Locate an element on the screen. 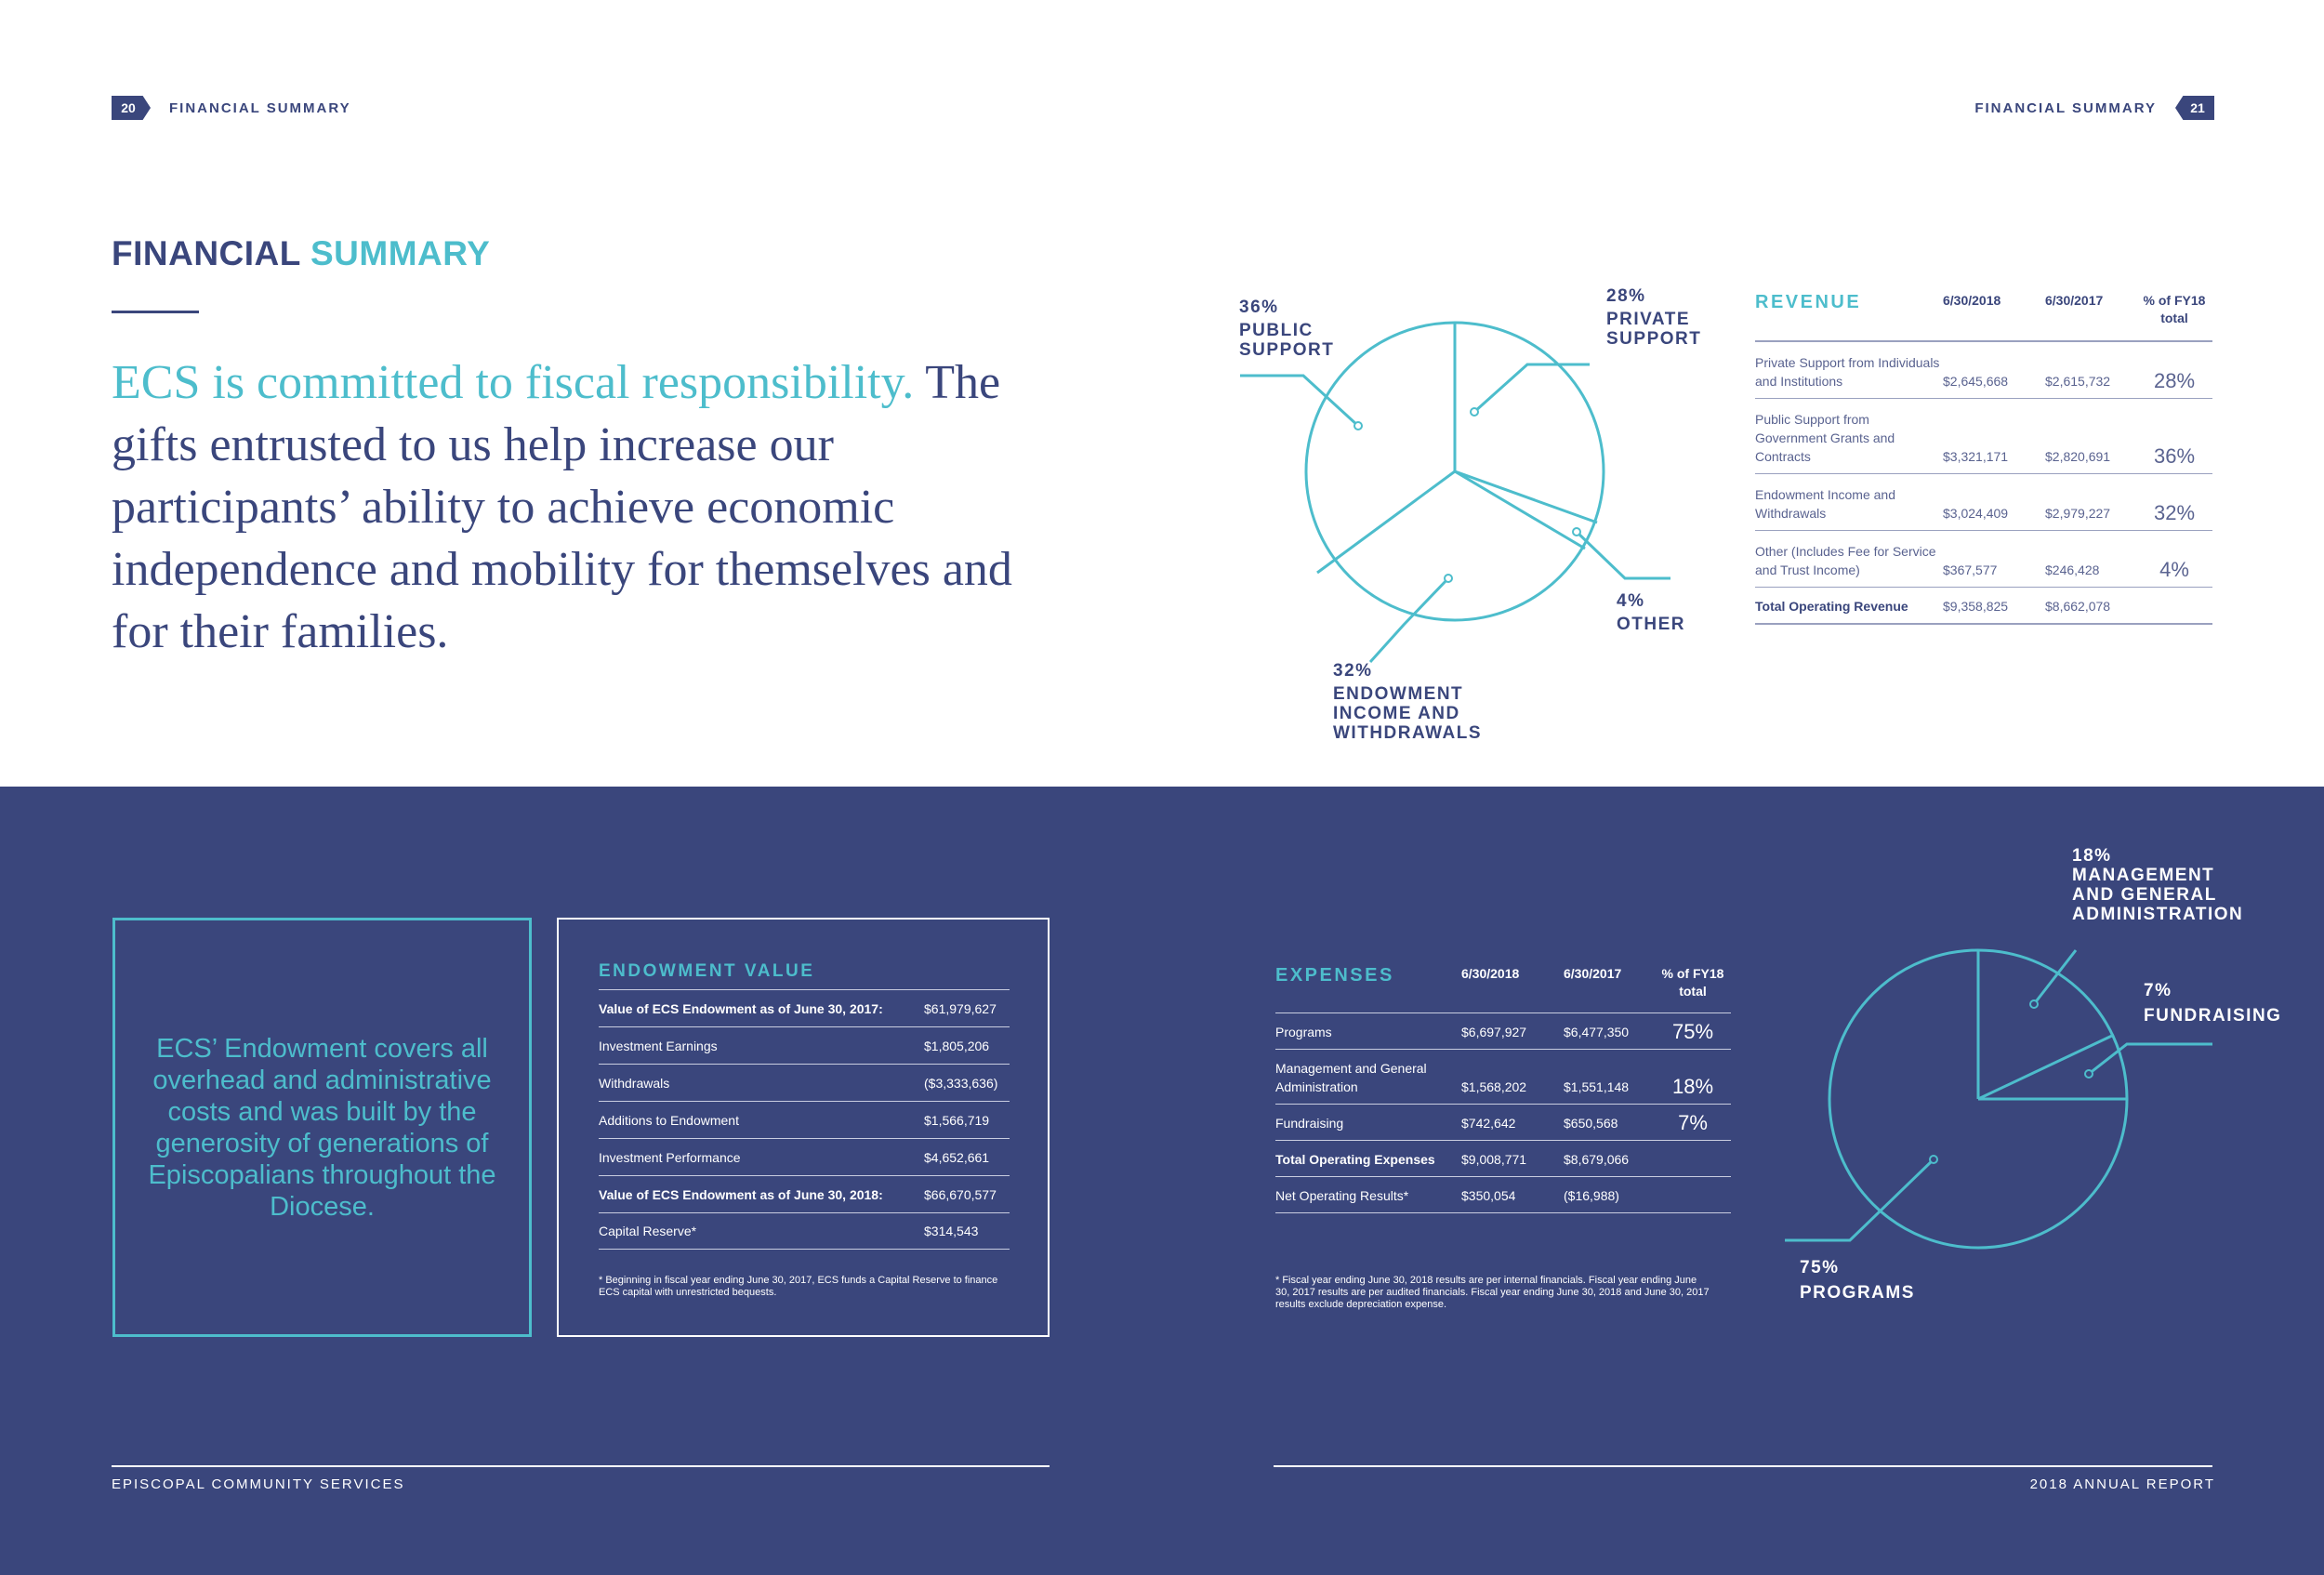 This screenshot has width=2324, height=1575. expenses-col-pct: % of FY18 total is located at coordinates (1692, 982).